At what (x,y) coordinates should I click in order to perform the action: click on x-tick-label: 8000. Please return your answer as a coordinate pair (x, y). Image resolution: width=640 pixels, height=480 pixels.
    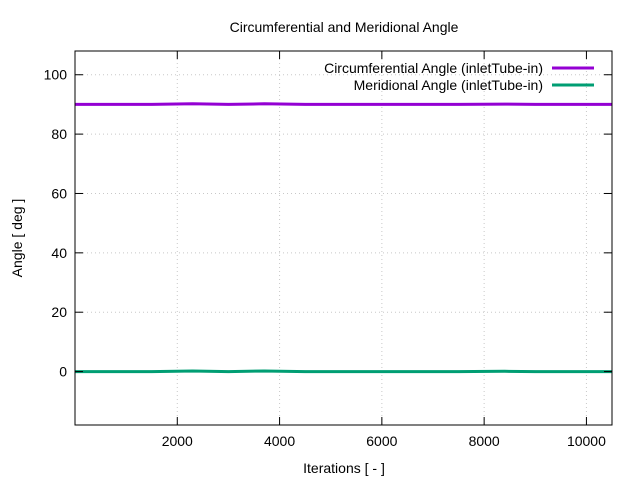
    Looking at the image, I should click on (484, 441).